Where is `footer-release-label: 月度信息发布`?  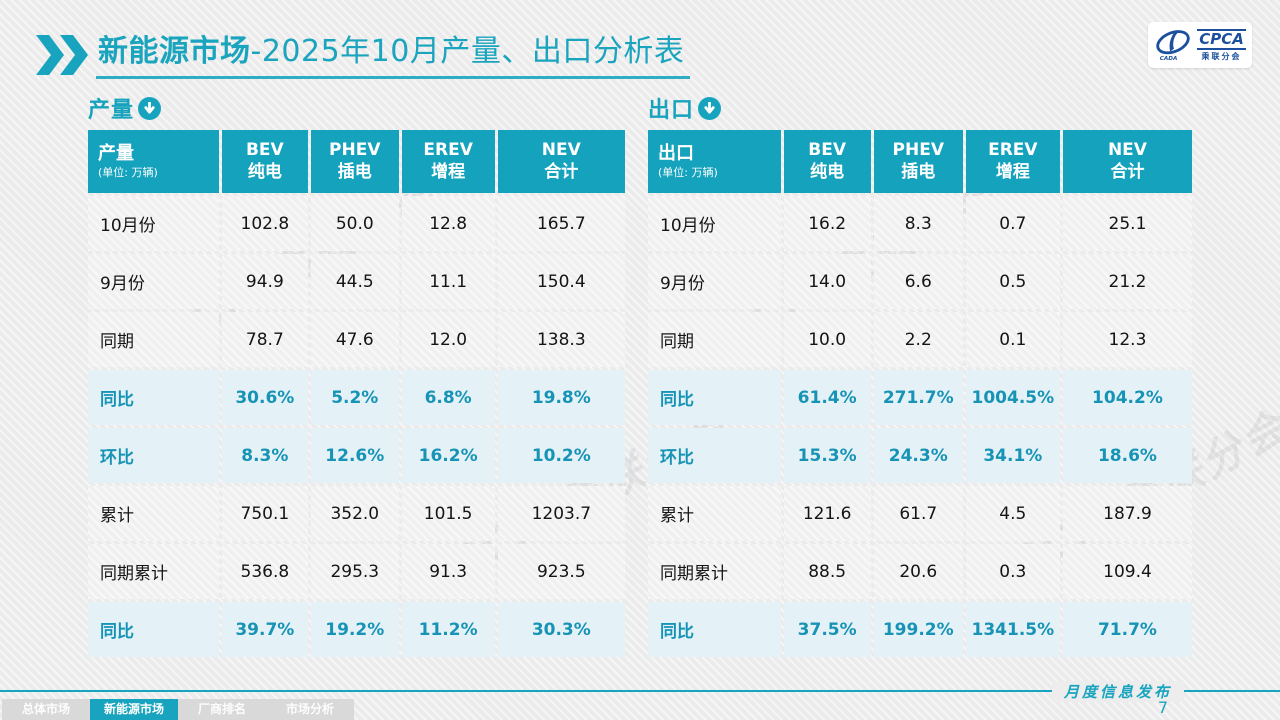
footer-release-label: 月度信息发布 is located at coordinates (1117, 691).